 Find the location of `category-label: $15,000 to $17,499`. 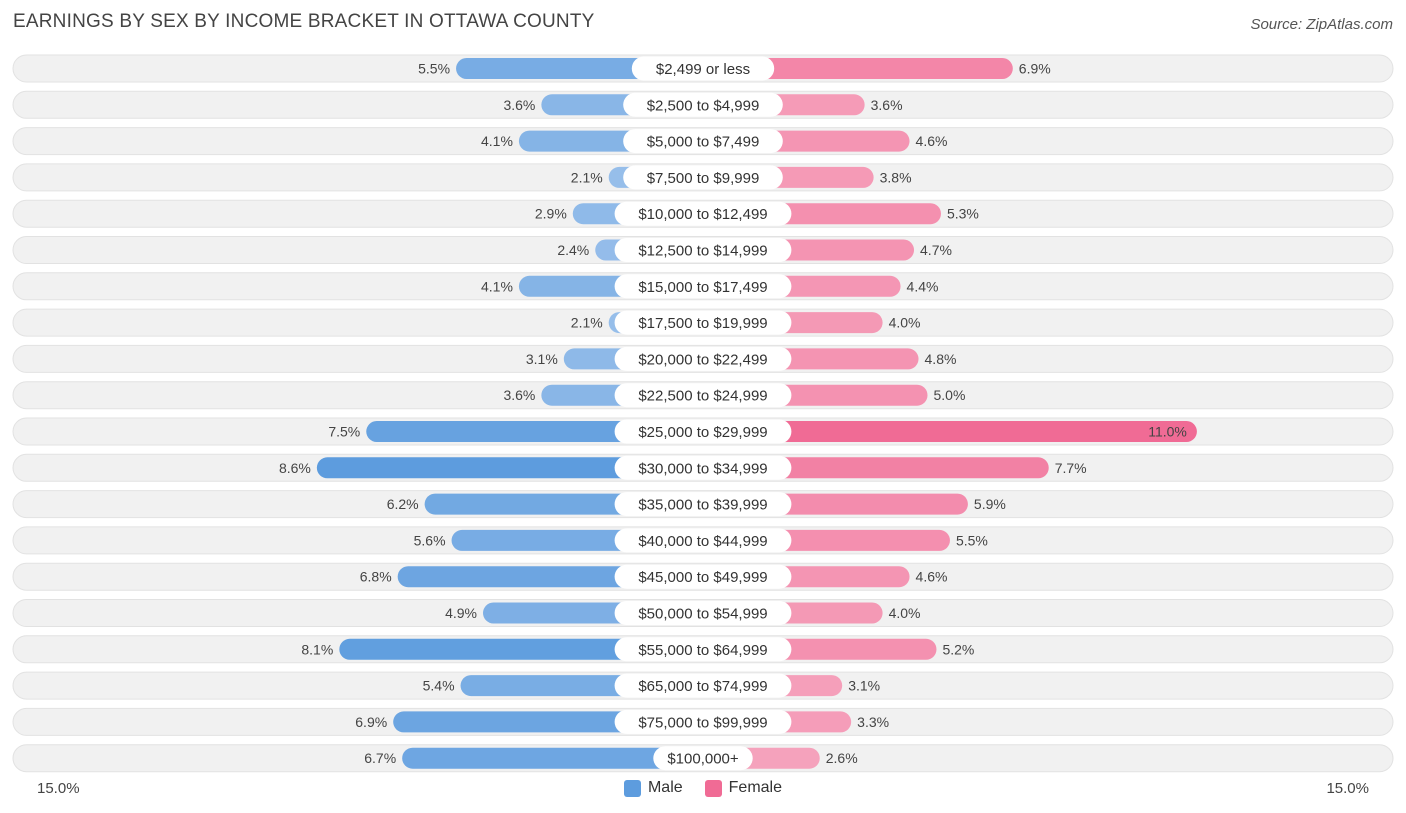

category-label: $15,000 to $17,499 is located at coordinates (702, 287).